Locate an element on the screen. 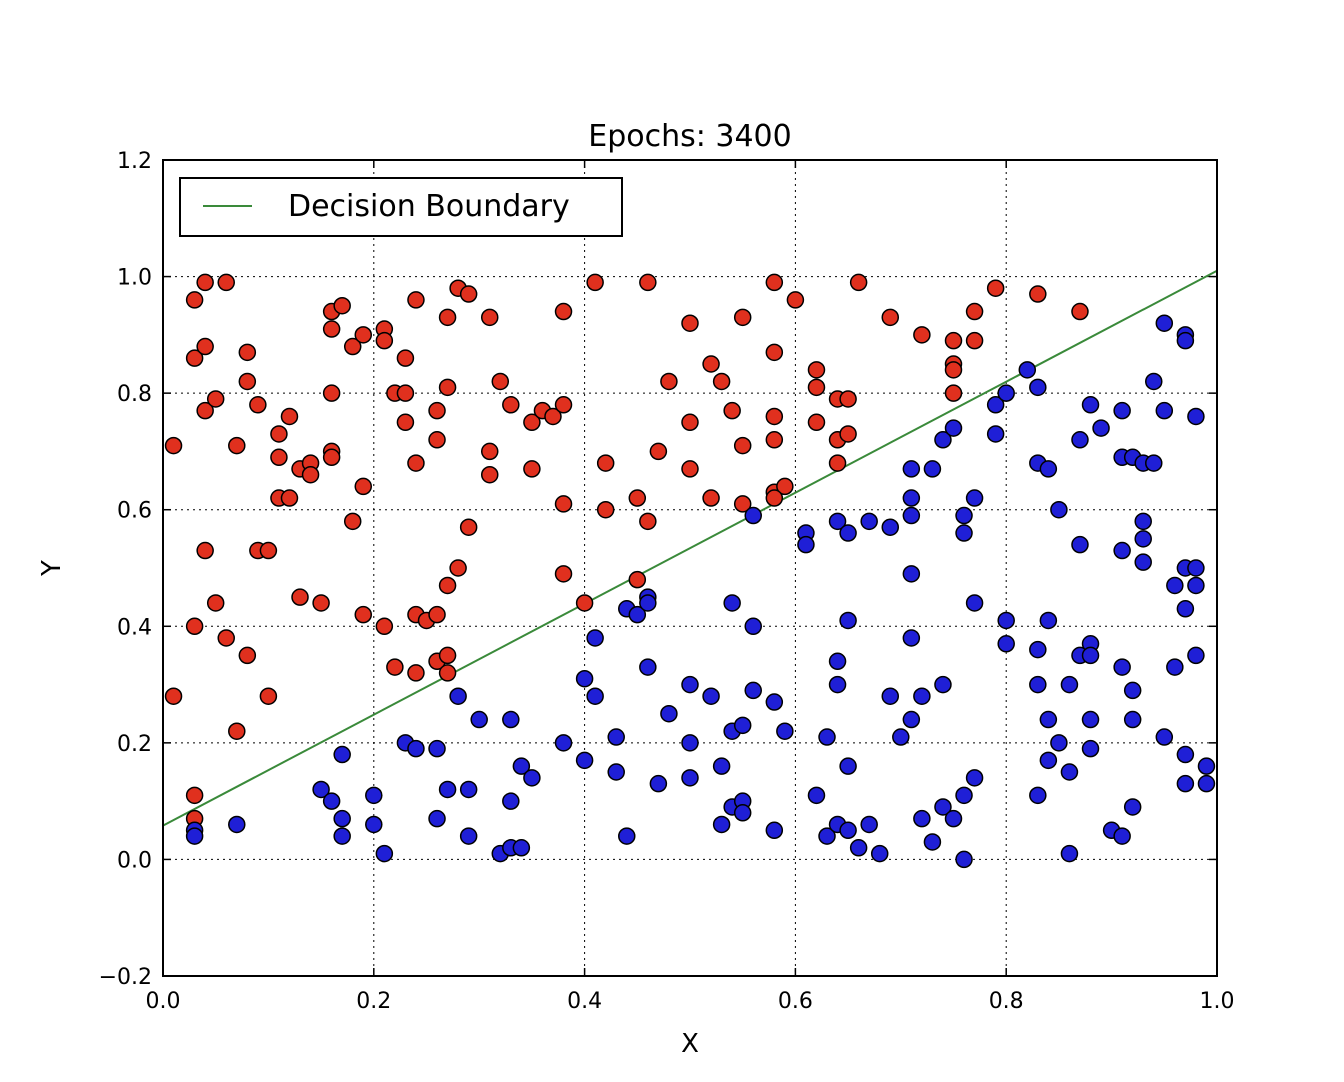 The width and height of the screenshot is (1344, 1082). x-tick-label: 0.6 is located at coordinates (795, 1001).